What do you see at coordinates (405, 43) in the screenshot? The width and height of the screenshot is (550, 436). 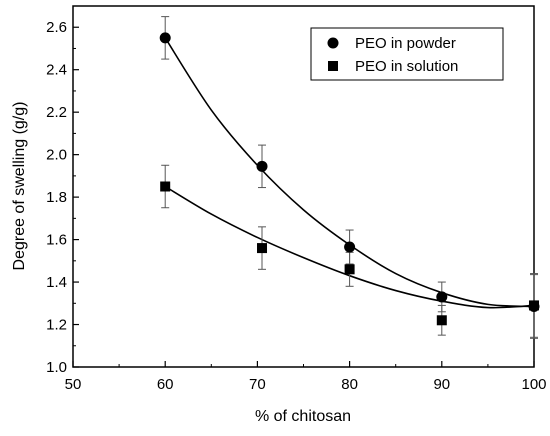 I see `legend-label-powder: PEO in powder` at bounding box center [405, 43].